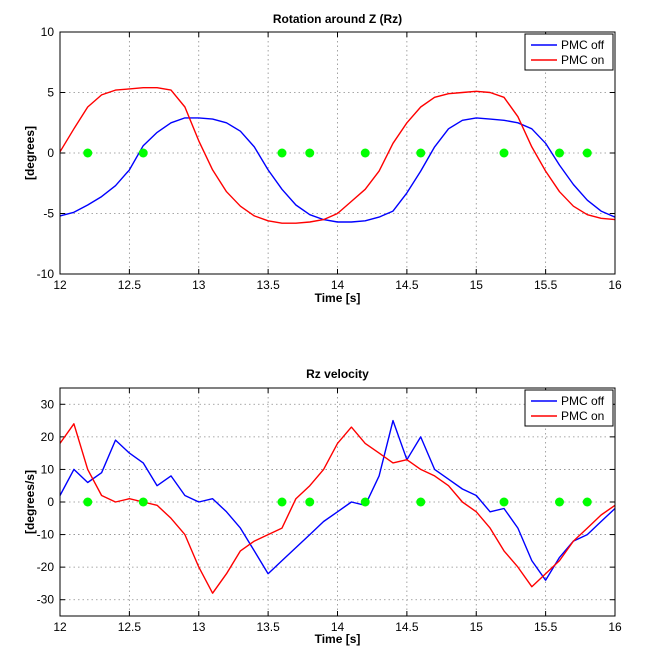 Image resolution: width=648 pixels, height=658 pixels. What do you see at coordinates (48, 404) in the screenshot?
I see `y-tick-label: 30` at bounding box center [48, 404].